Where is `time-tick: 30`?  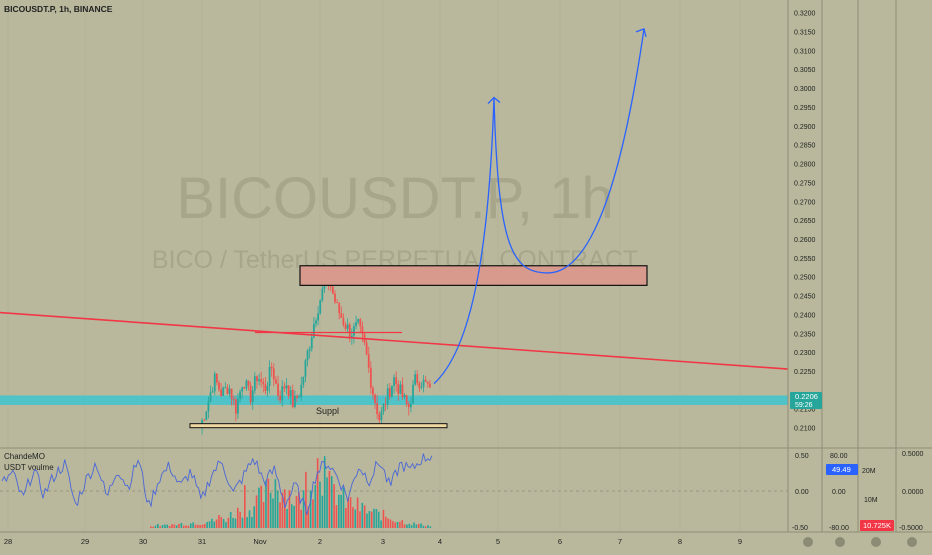
time-tick: 30 is located at coordinates (143, 541).